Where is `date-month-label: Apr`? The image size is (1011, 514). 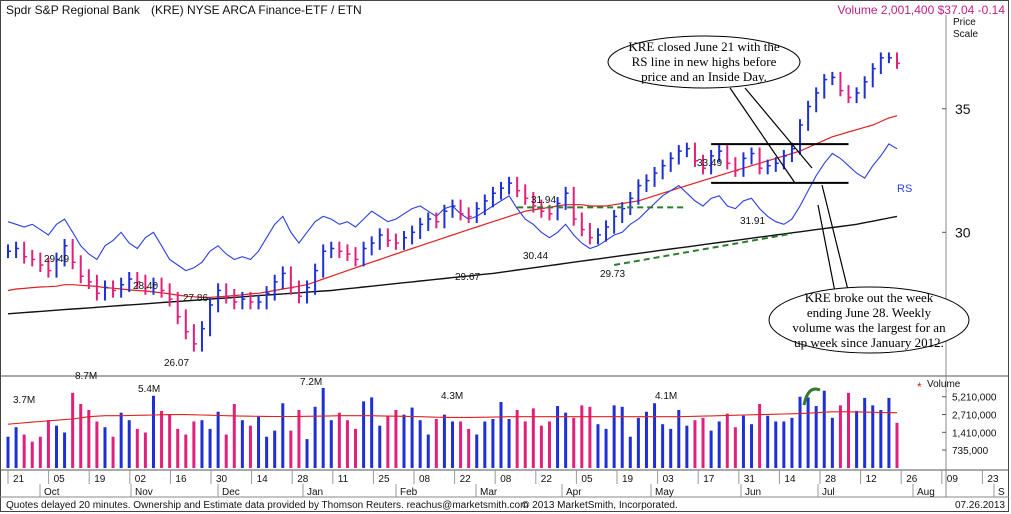
date-month-label: Apr is located at coordinates (574, 492).